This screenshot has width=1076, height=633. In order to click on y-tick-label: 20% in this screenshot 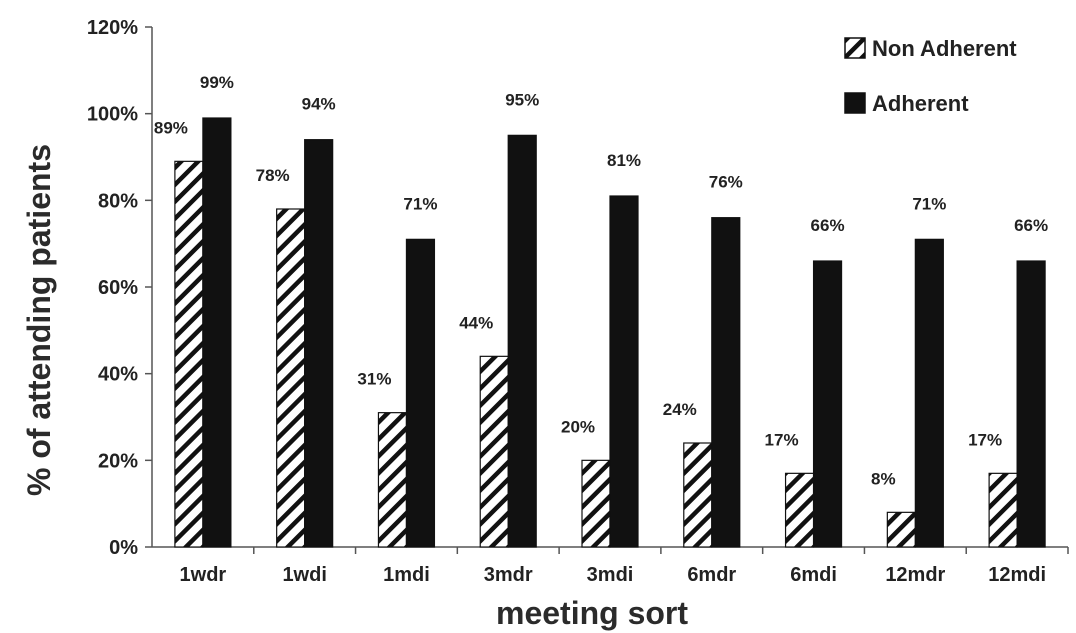, I will do `click(118, 461)`.